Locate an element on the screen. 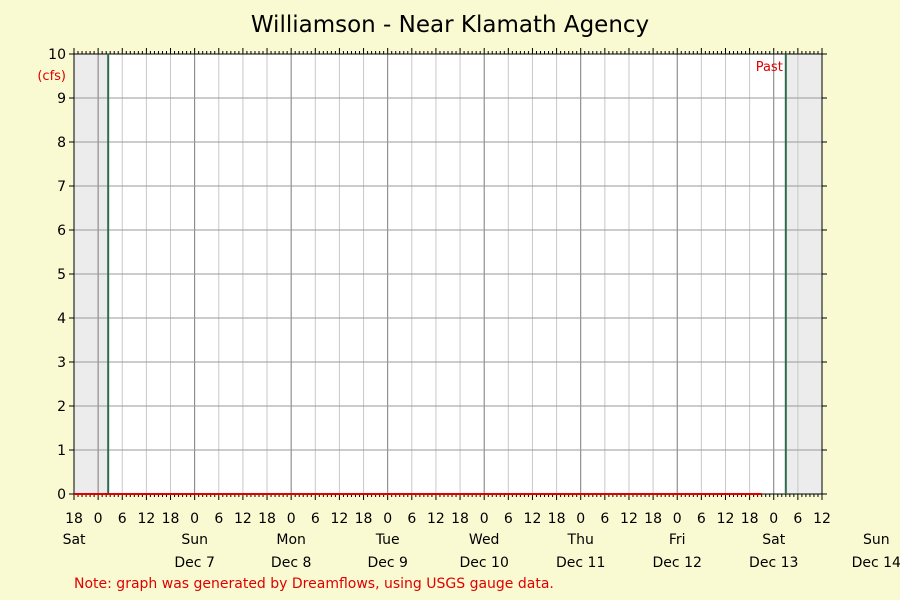  date-label: Dec 11 is located at coordinates (580, 563).